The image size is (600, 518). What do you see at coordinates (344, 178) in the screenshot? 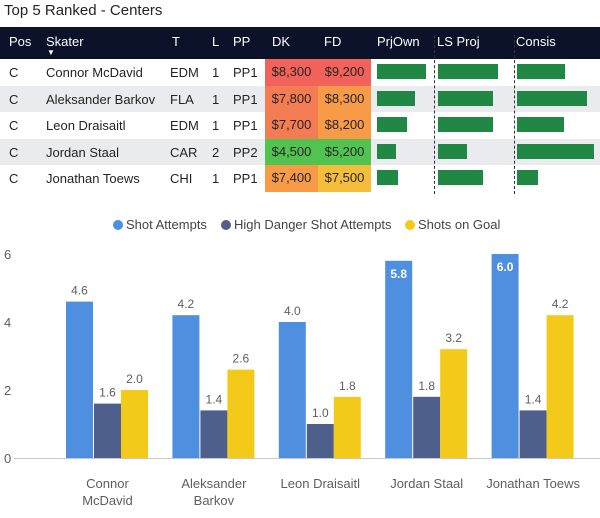
I see `cell-fd-salary: $7,500` at bounding box center [344, 178].